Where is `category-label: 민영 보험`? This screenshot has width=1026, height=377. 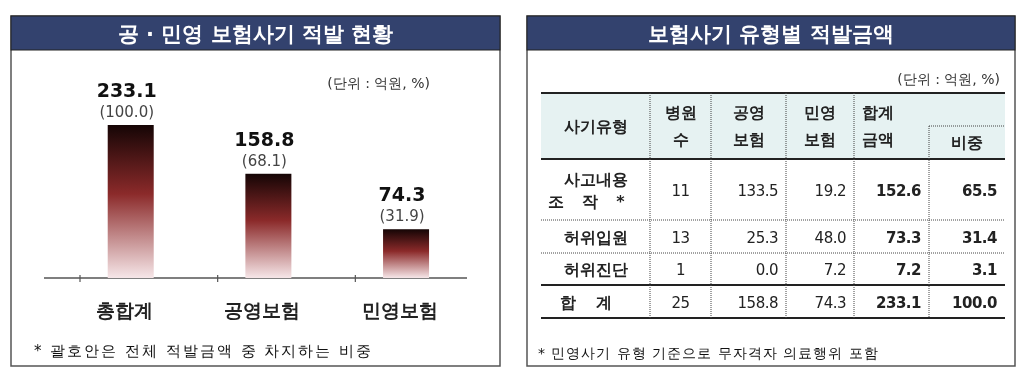 category-label: 민영 보험 is located at coordinates (820, 126).